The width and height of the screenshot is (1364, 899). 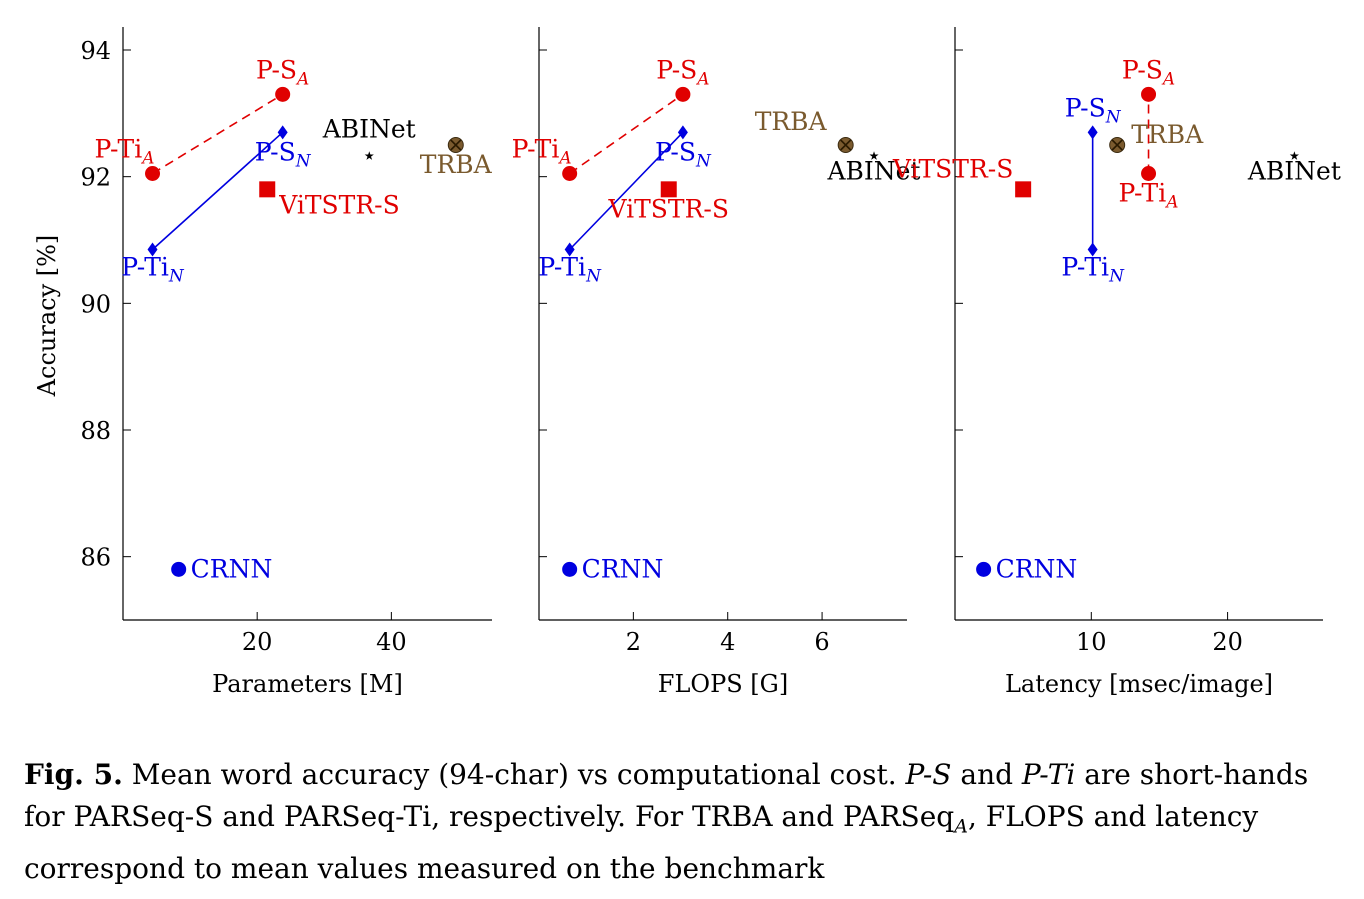 I want to click on caption-ps-italic: P-S, so click(x=928, y=774).